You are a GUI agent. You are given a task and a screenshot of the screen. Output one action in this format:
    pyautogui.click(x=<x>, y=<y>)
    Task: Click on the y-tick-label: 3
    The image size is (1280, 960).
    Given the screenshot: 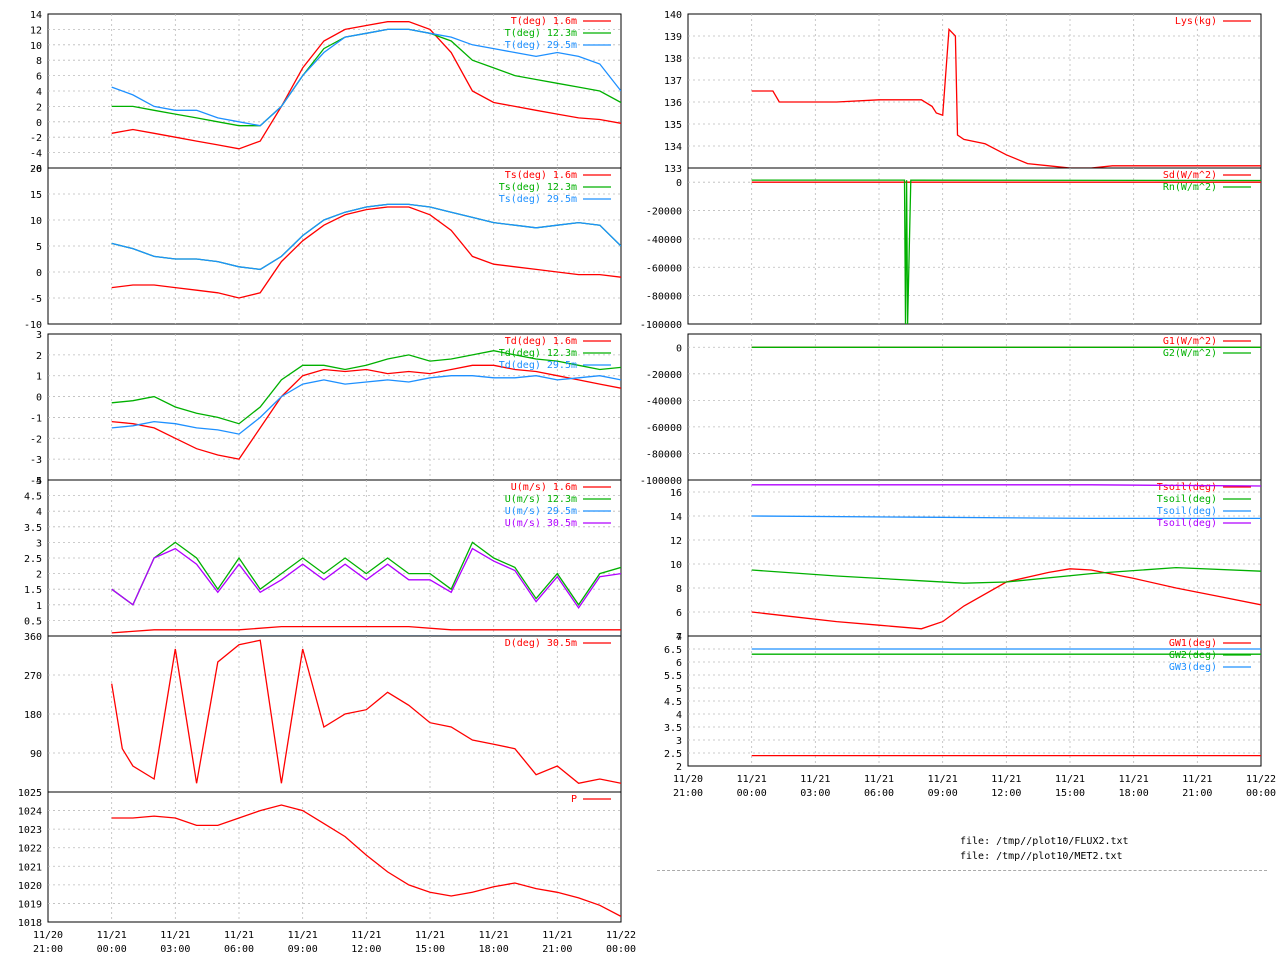 What is the action you would take?
    pyautogui.click(x=39, y=543)
    